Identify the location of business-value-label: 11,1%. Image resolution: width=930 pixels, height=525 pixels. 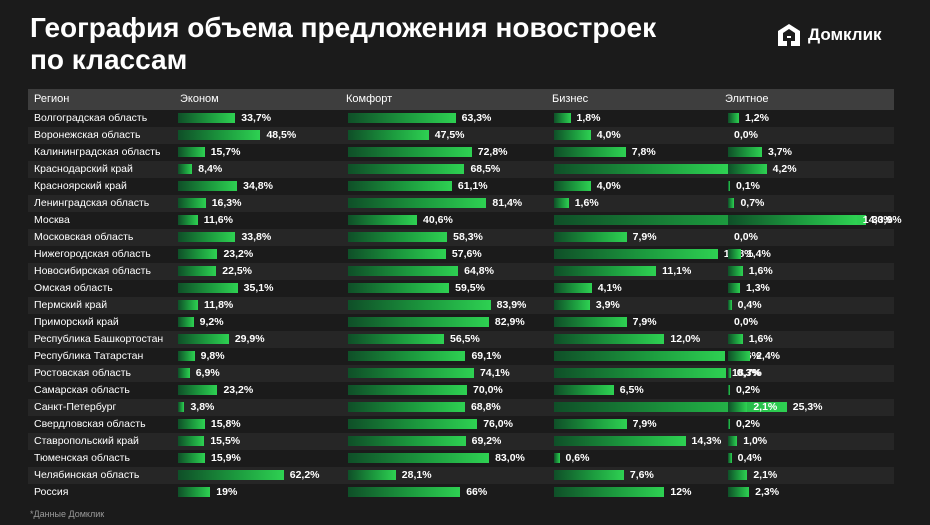
(677, 271).